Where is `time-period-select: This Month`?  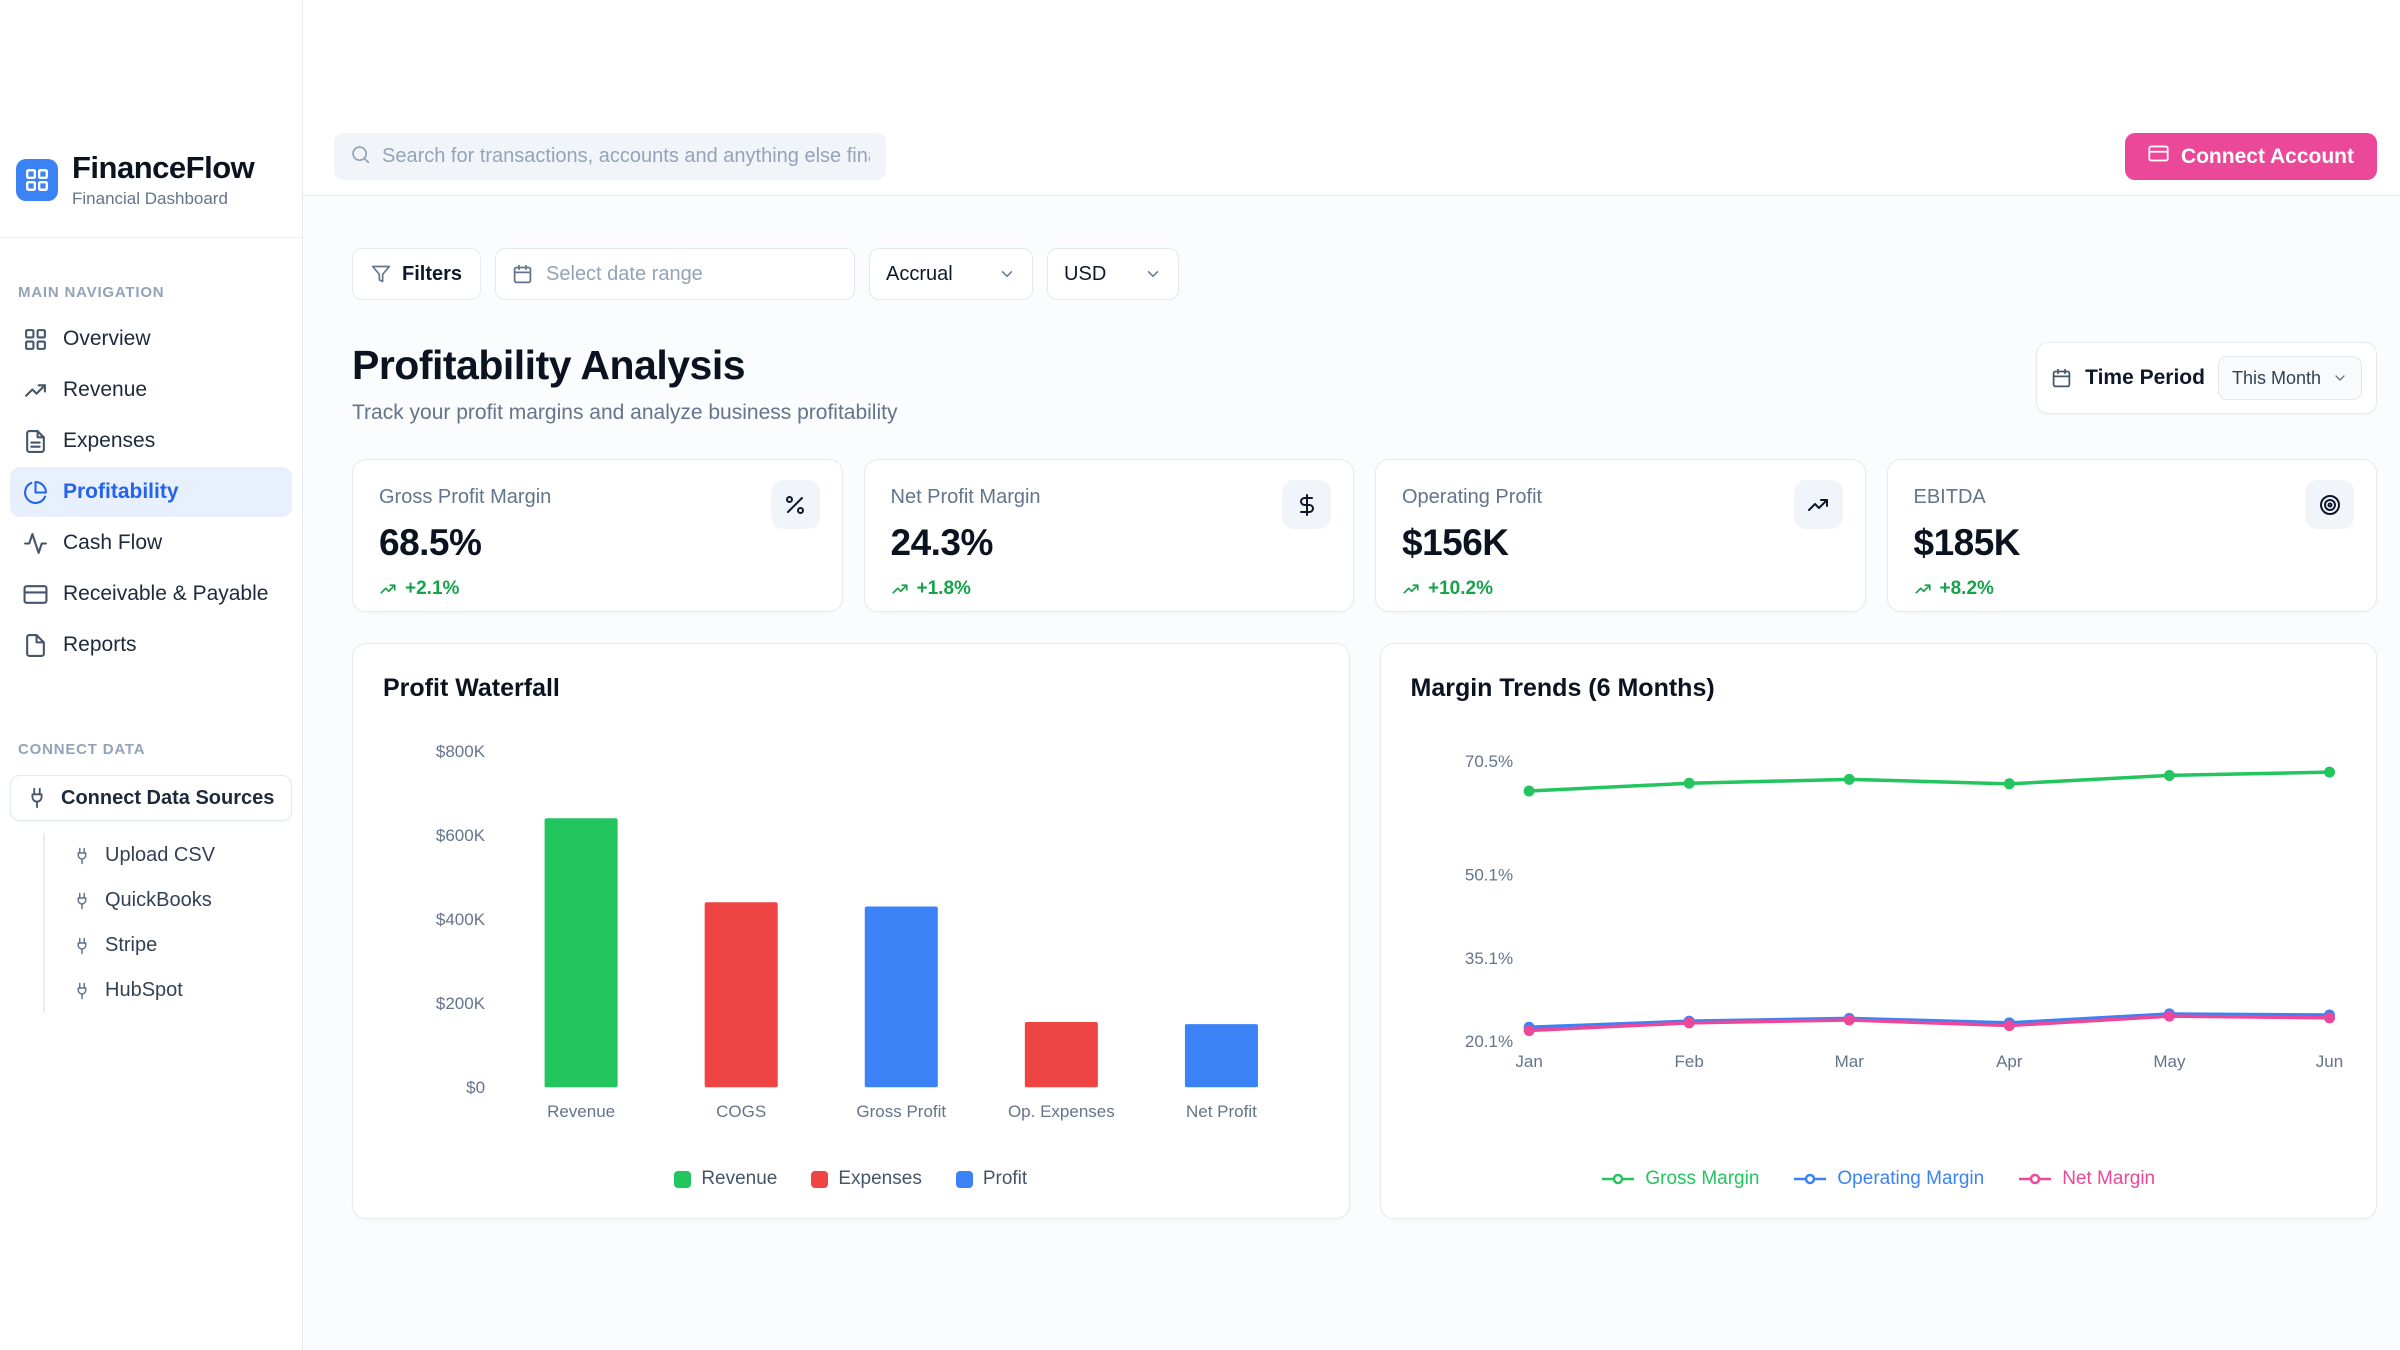 time-period-select: This Month is located at coordinates (2289, 378).